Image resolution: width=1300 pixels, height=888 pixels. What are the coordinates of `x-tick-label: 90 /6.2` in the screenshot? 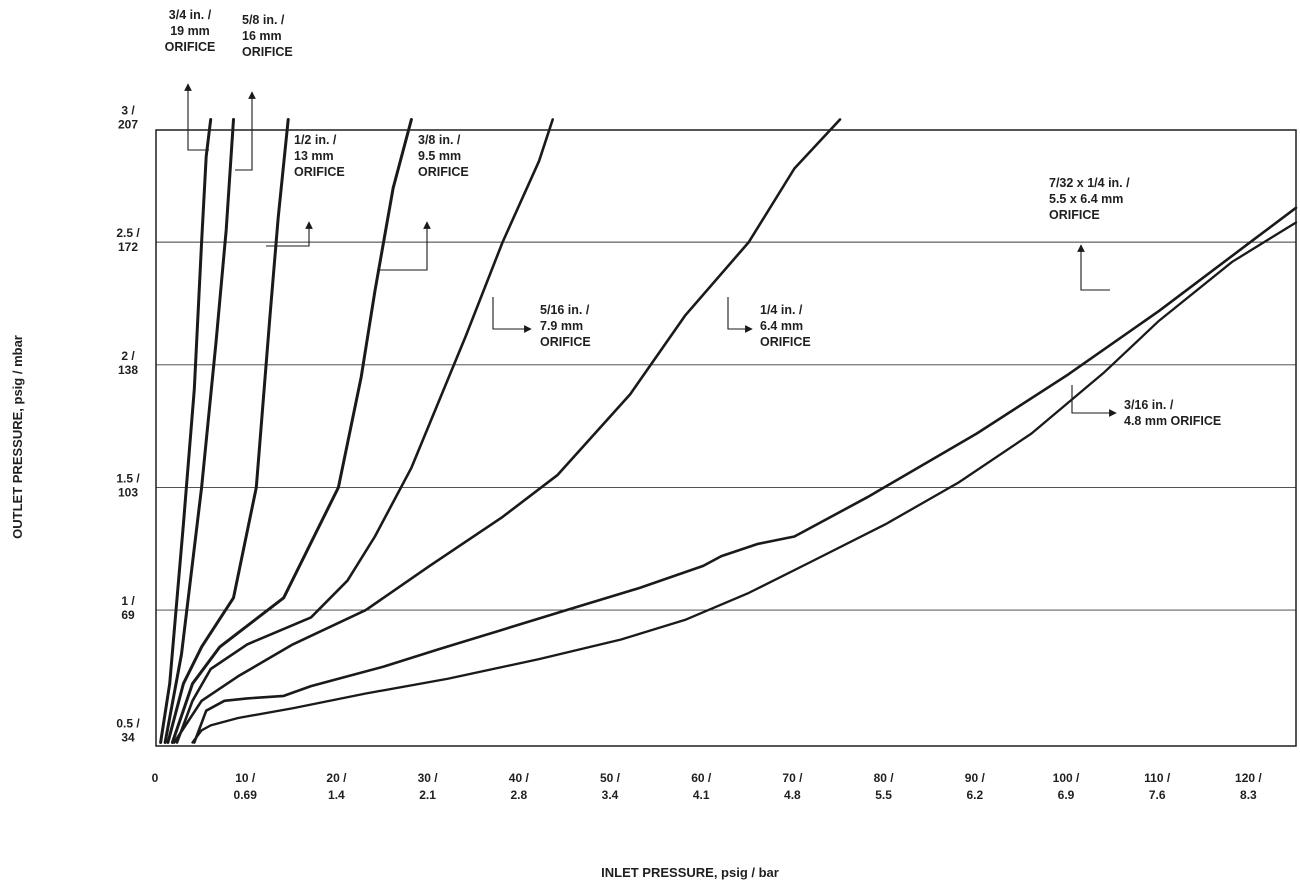 It's located at (975, 786).